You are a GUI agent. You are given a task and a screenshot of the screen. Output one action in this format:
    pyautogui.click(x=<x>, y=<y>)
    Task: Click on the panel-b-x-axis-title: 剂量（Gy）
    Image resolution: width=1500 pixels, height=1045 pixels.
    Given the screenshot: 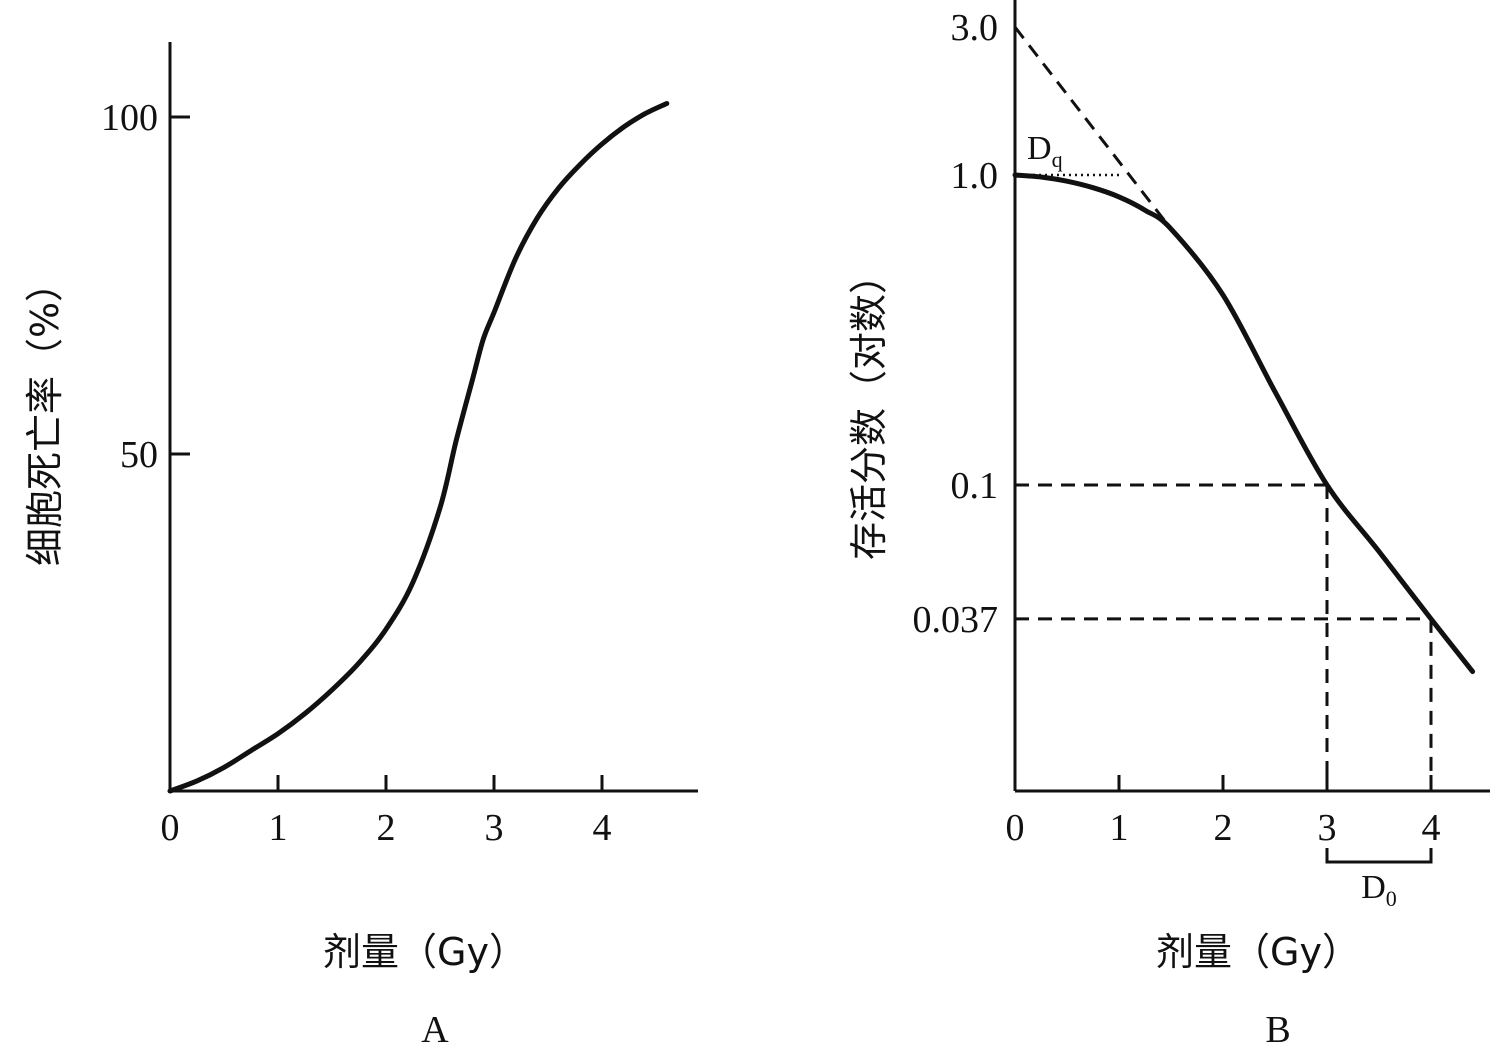 What is the action you would take?
    pyautogui.click(x=1258, y=952)
    